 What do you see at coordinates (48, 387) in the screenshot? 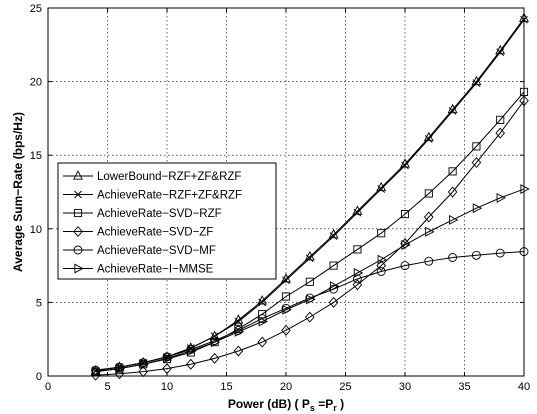
I see `x-tick-label: 0` at bounding box center [48, 387].